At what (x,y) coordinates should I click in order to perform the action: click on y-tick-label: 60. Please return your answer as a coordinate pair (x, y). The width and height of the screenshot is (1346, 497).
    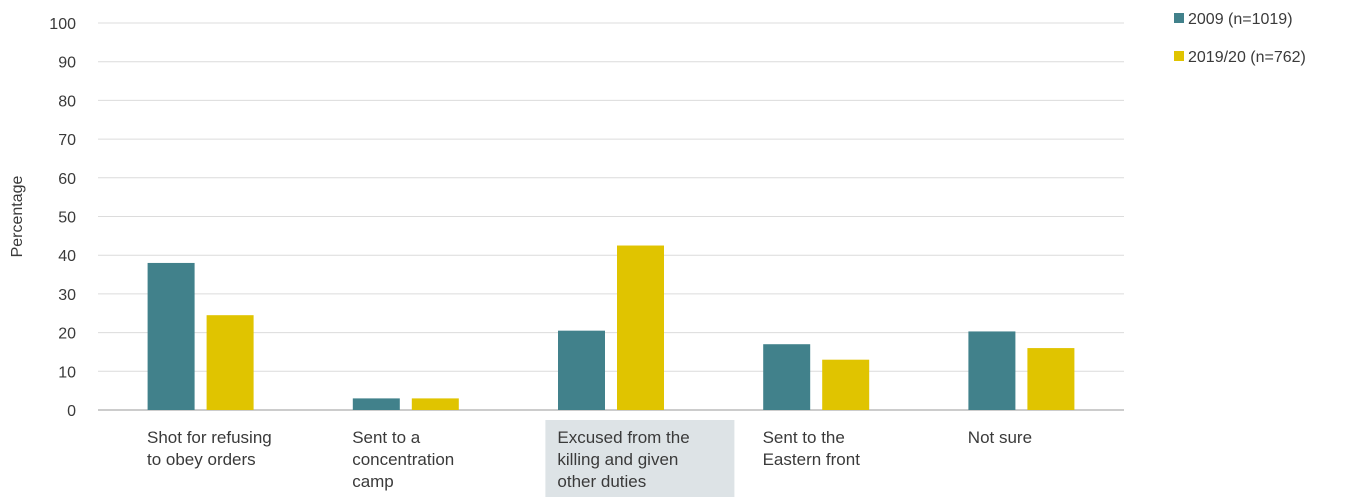
    Looking at the image, I should click on (67, 179).